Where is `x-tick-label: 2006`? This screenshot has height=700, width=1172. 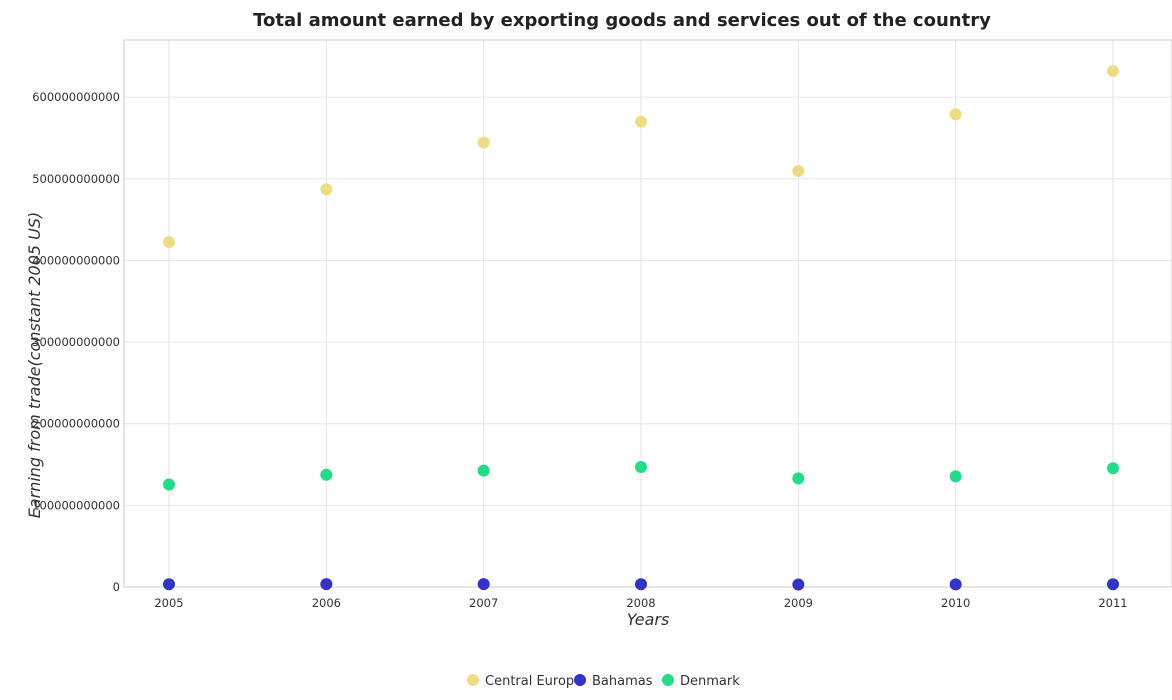 x-tick-label: 2006 is located at coordinates (326, 603).